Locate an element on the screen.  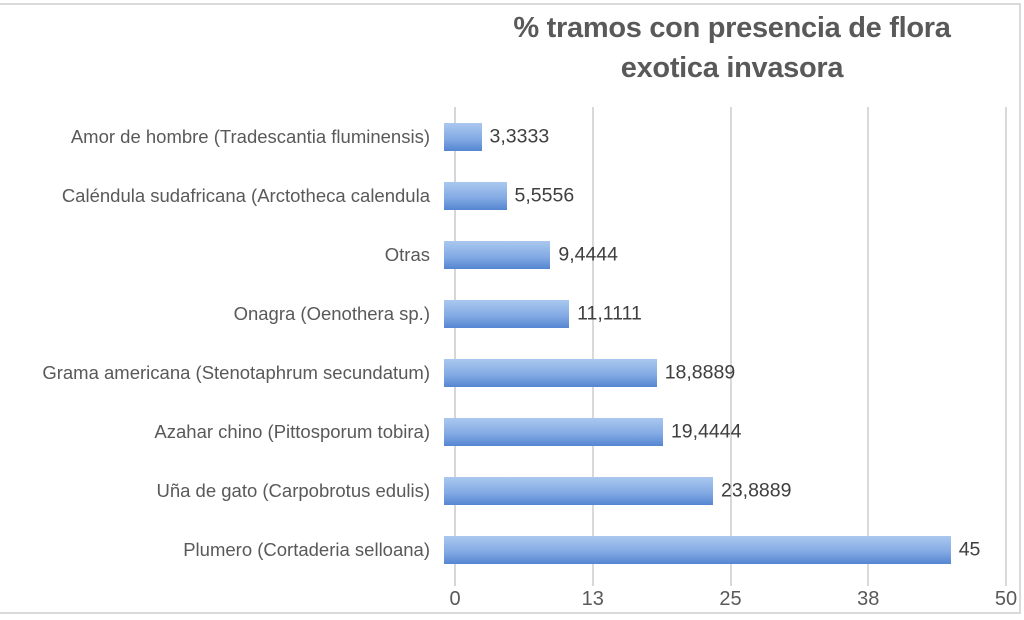
bar-track: 23,8889 is located at coordinates (724, 491).